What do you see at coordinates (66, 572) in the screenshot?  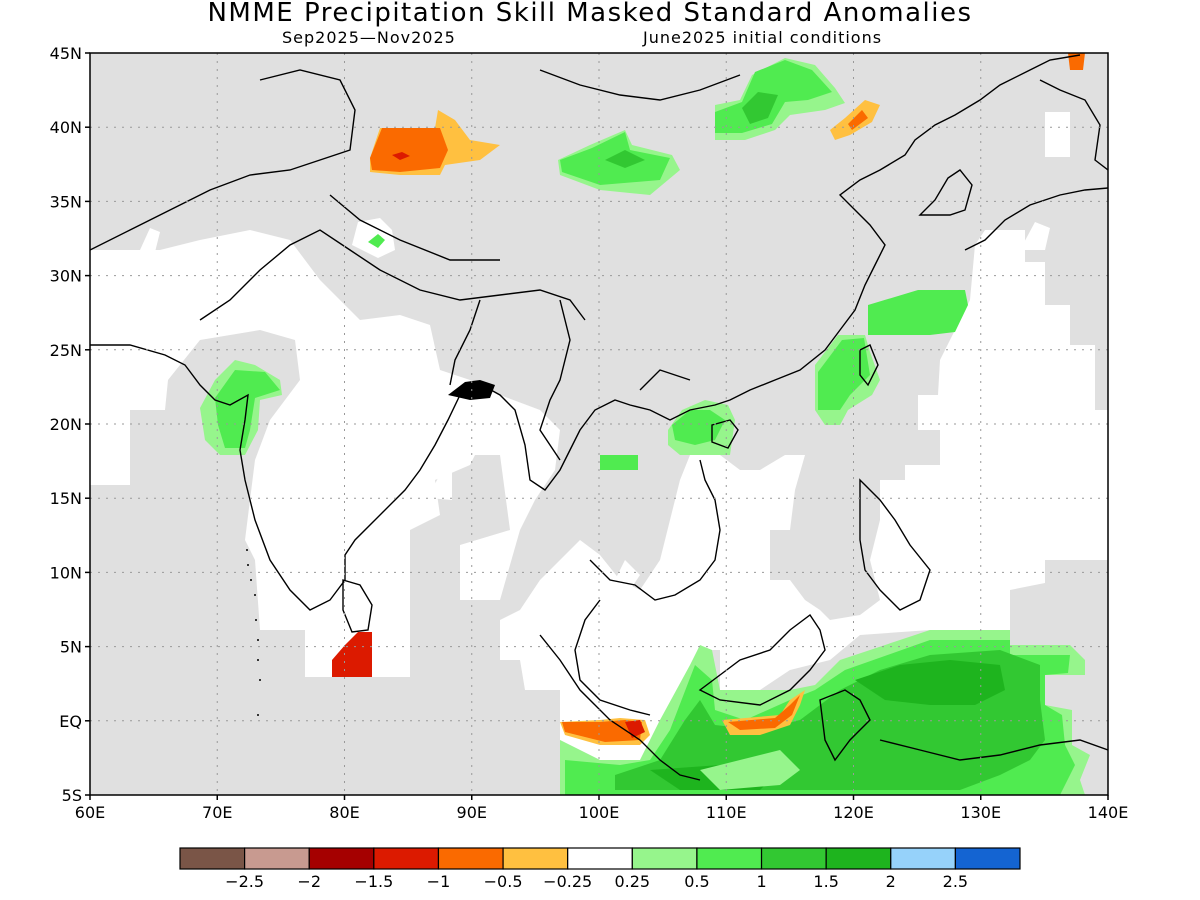 I see `y-tick-label: 10N` at bounding box center [66, 572].